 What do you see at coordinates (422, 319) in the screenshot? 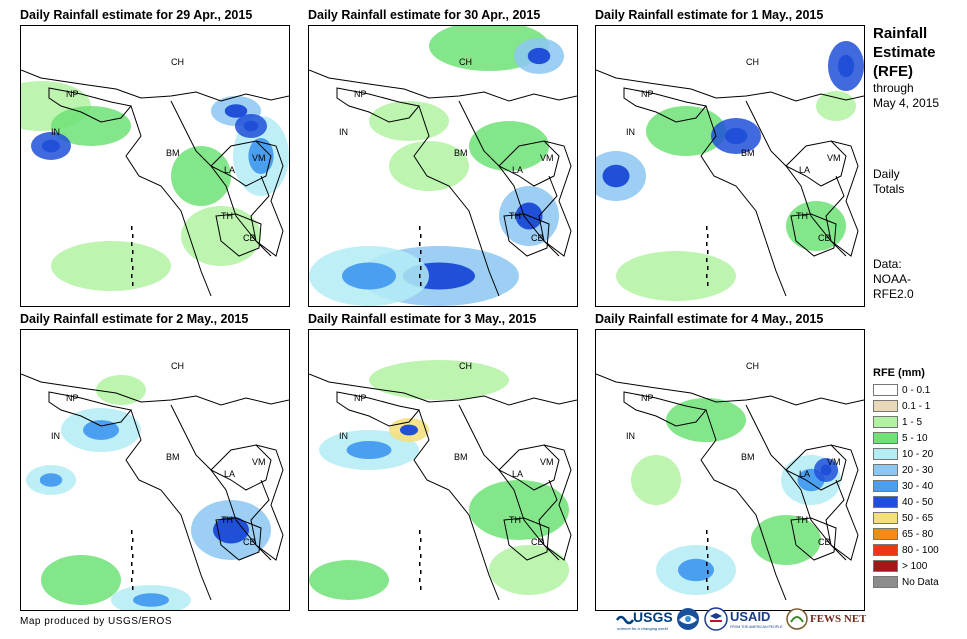
I see `panel-title: Daily Rainfall estimate for 3 May., 2015` at bounding box center [422, 319].